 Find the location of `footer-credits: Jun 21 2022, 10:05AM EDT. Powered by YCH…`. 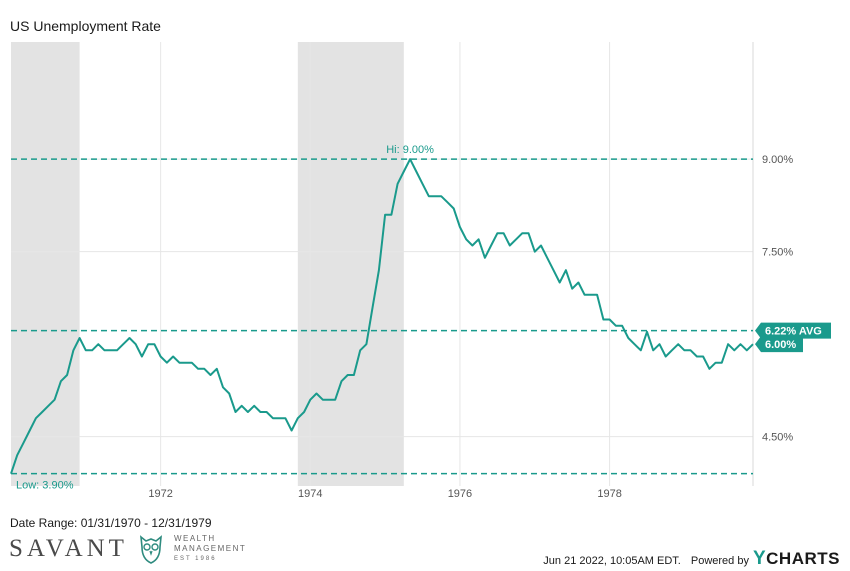

footer-credits: Jun 21 2022, 10:05AM EDT. Powered by YCH… is located at coordinates (691, 559).